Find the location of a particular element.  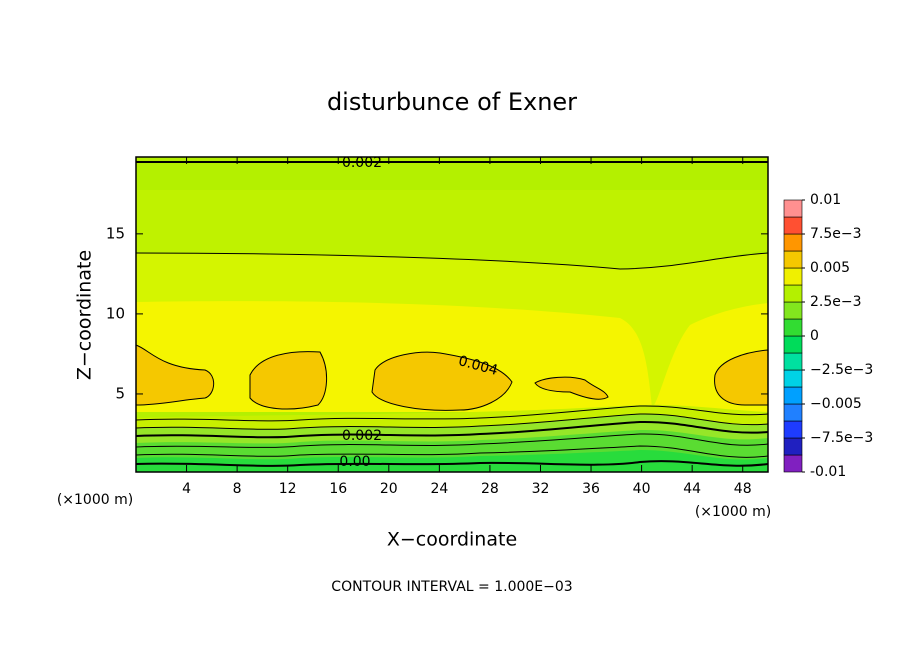

colorbar-tick-label: 2.5e−3 is located at coordinates (836, 302).